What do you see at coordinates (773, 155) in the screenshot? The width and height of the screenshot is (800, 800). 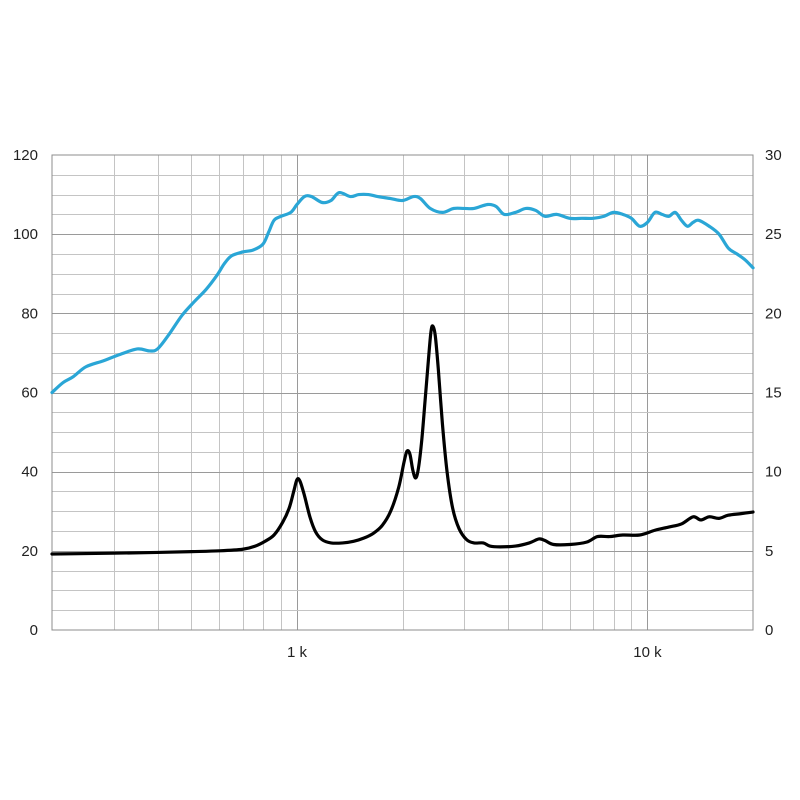 I see `y-right-tick-label: 30` at bounding box center [773, 155].